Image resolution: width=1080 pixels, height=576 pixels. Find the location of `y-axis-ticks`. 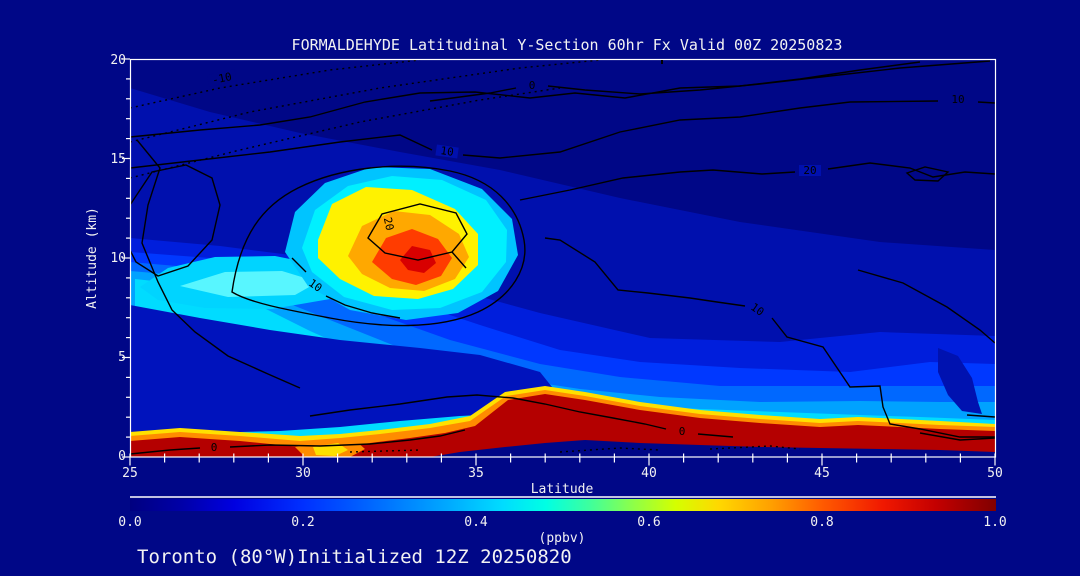

y-axis-ticks is located at coordinates (126, 258).